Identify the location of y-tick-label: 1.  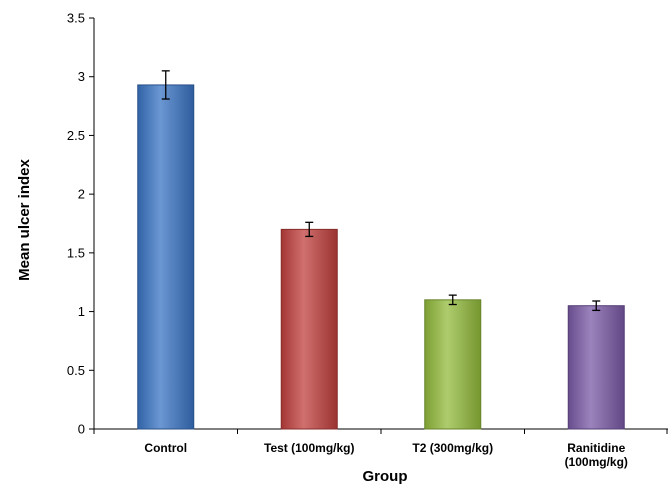
(81, 311).